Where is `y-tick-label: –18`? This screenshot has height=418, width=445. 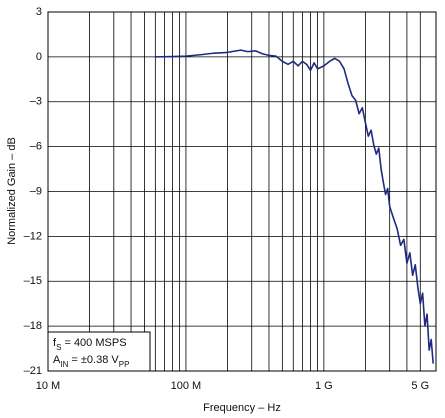 y-tick-label: –18 is located at coordinates (33, 326).